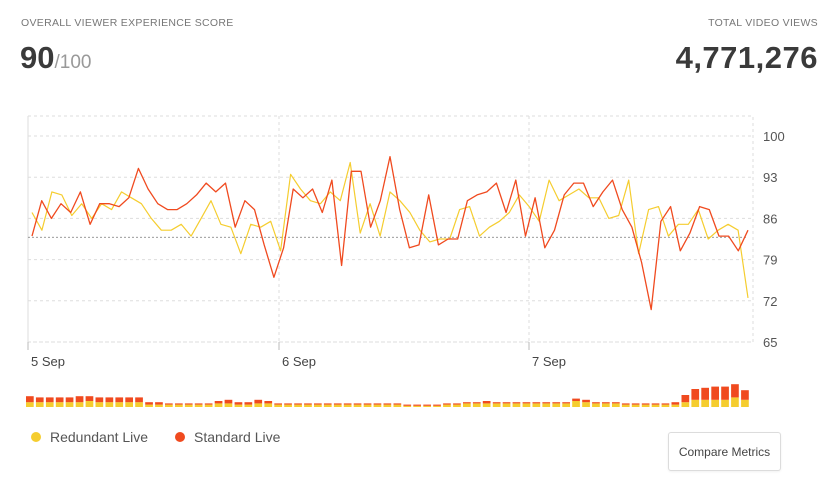 The height and width of the screenshot is (489, 833). What do you see at coordinates (99, 437) in the screenshot?
I see `legend-redundant-label: Redundant Live` at bounding box center [99, 437].